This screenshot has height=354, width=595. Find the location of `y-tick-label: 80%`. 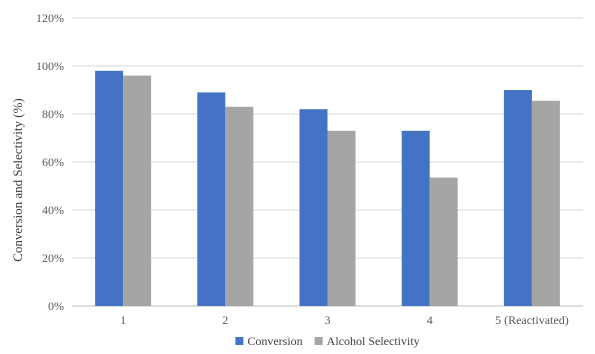

y-tick-label: 80% is located at coordinates (53, 114).